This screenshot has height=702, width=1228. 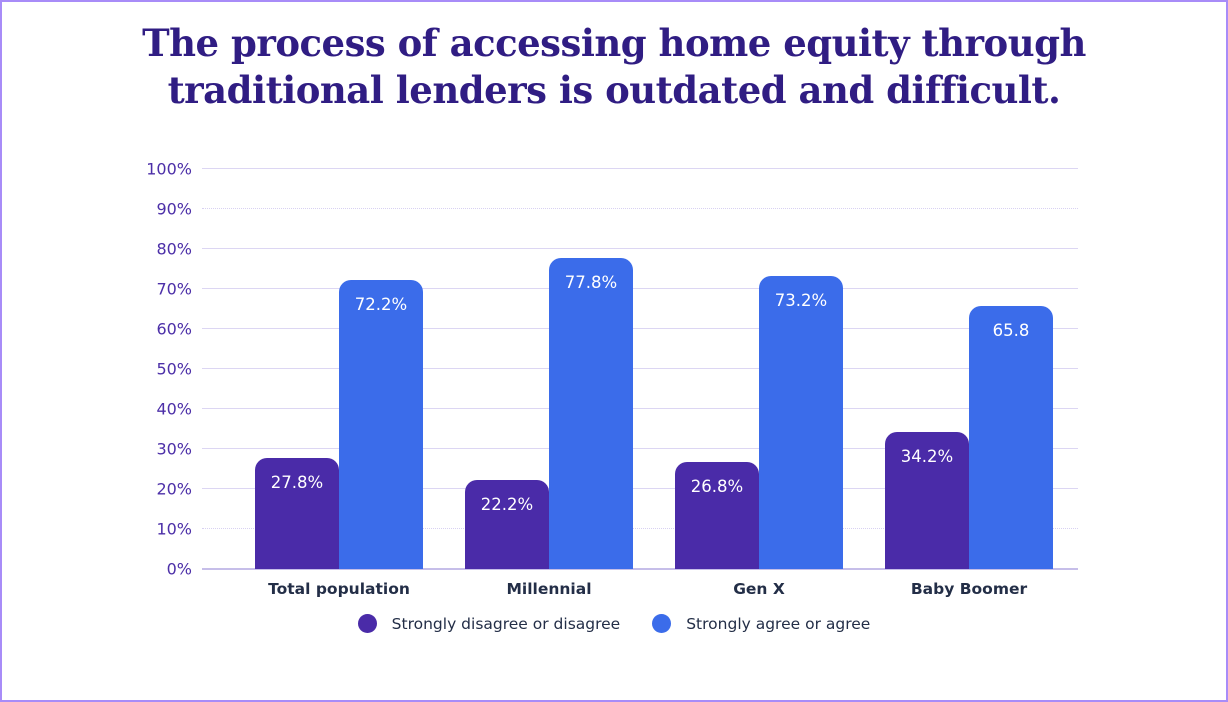 I want to click on y-tick-label-80: 80%, so click(x=174, y=249).